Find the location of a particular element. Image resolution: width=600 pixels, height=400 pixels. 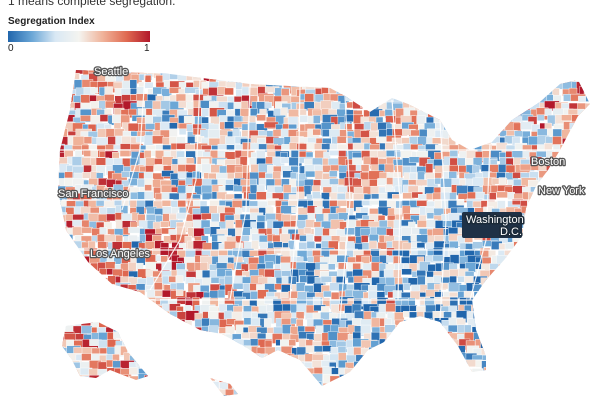

city-marker-washington-dc: Washington D.C. is located at coordinates (493, 226).